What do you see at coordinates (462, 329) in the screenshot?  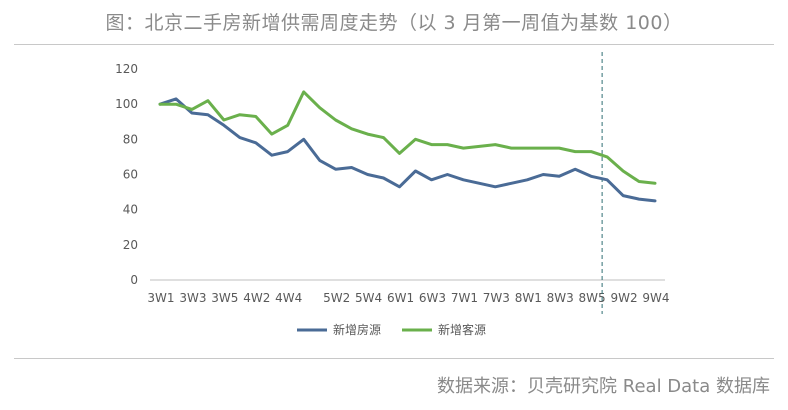 I see `legend-label: 新增客源` at bounding box center [462, 329].